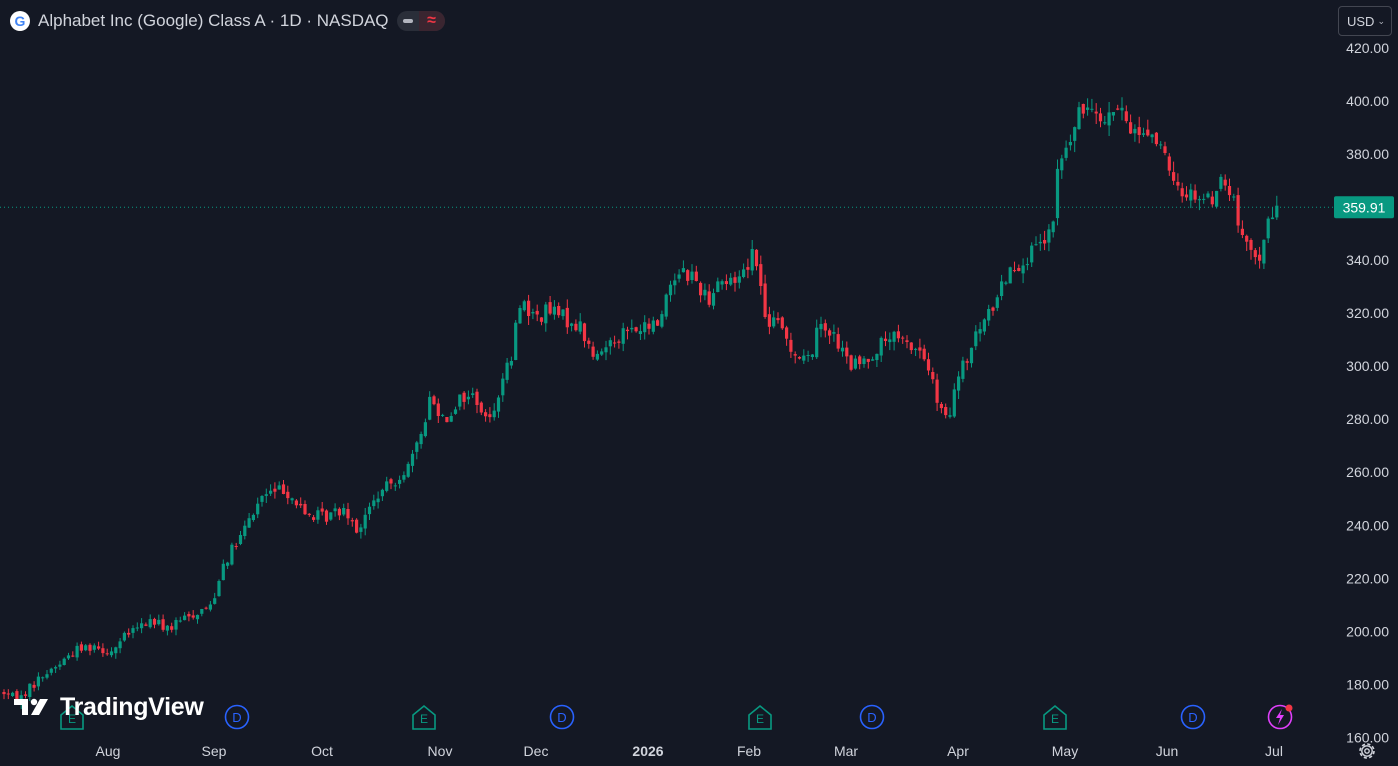 This screenshot has height=766, width=1398. Describe the element at coordinates (1365, 21) in the screenshot. I see `currency-select: USD ⌄` at that location.